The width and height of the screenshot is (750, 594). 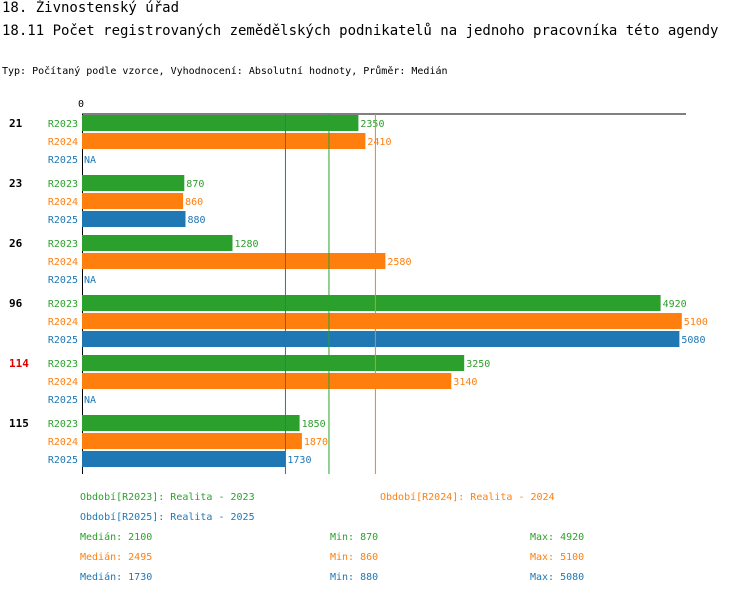 What do you see at coordinates (116, 577) in the screenshot?
I see `stat-median: Medián: 1730` at bounding box center [116, 577].